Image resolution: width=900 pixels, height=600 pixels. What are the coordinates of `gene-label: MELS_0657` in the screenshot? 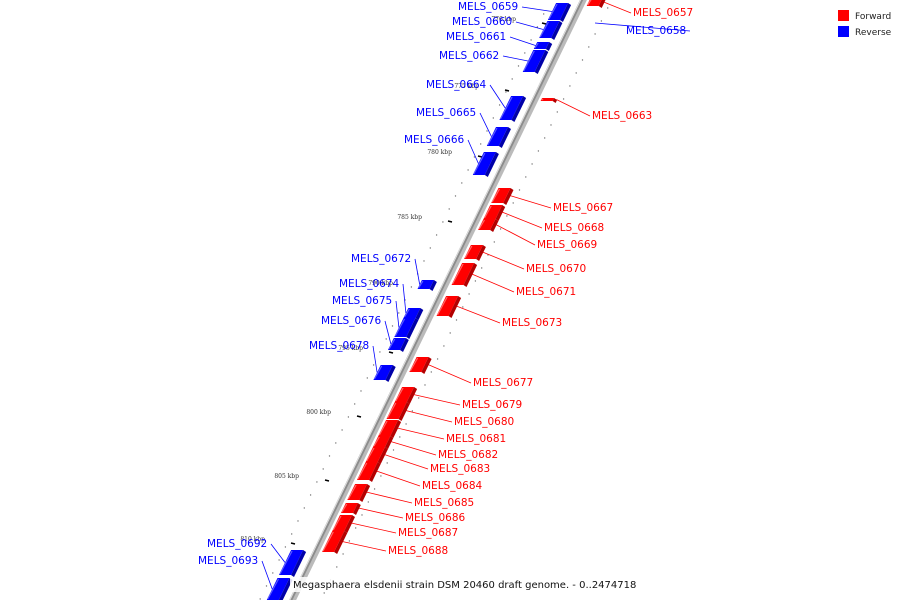 It's located at (663, 13).